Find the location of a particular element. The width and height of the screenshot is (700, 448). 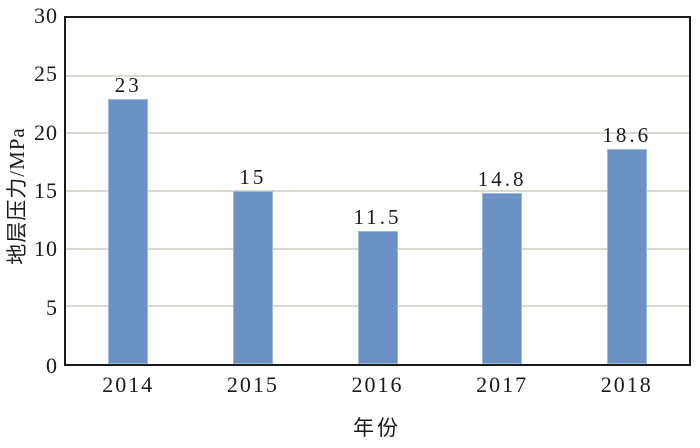

x-tick-label-2015: 2015 is located at coordinates (252, 384).